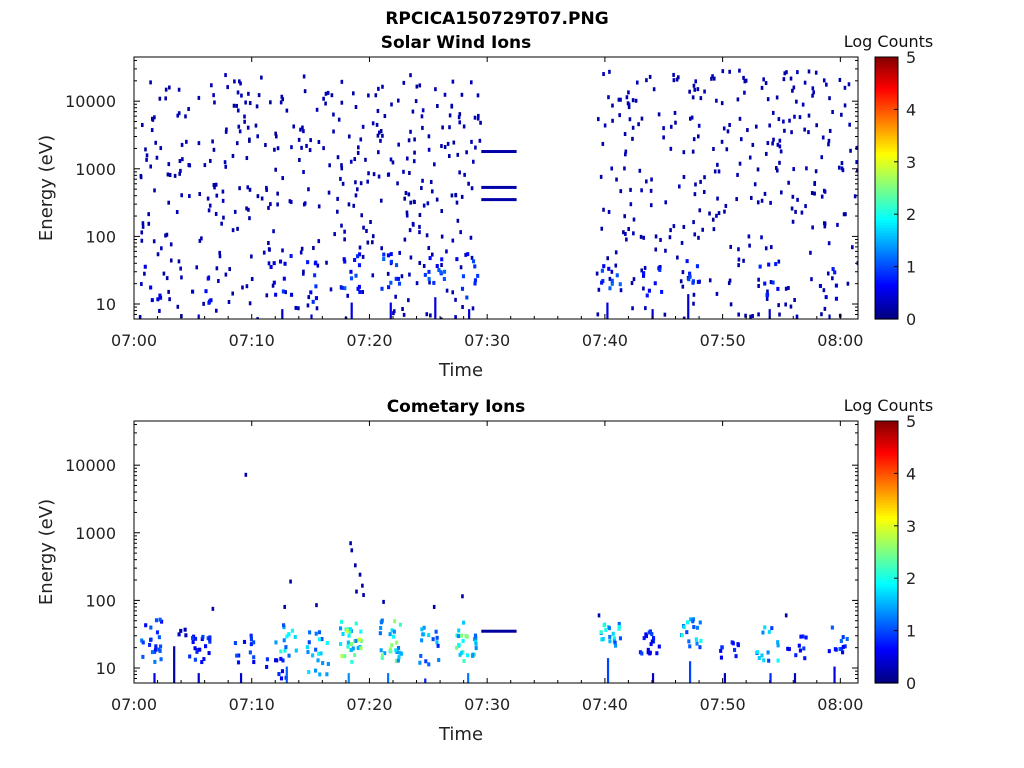 The image size is (1024, 768). I want to click on colorbar-frame, so click(886, 552).